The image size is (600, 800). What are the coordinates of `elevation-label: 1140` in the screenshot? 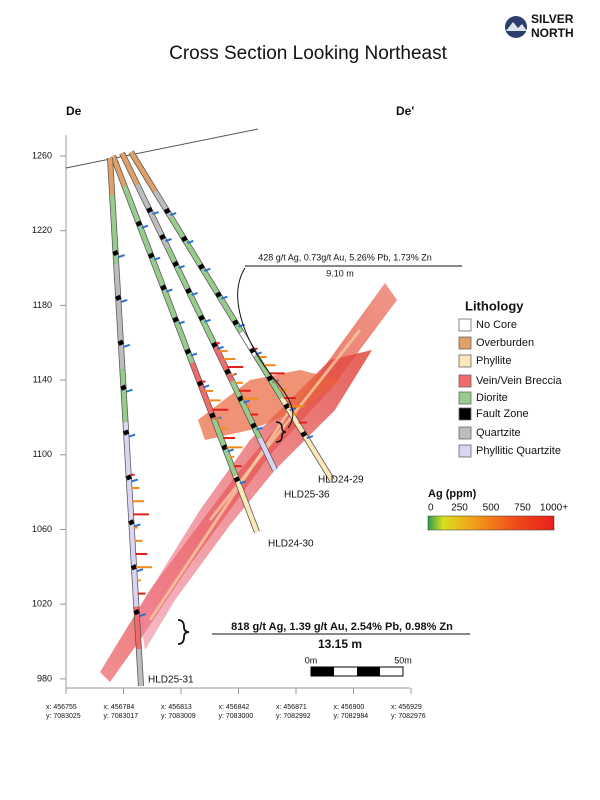 It's located at (42, 379).